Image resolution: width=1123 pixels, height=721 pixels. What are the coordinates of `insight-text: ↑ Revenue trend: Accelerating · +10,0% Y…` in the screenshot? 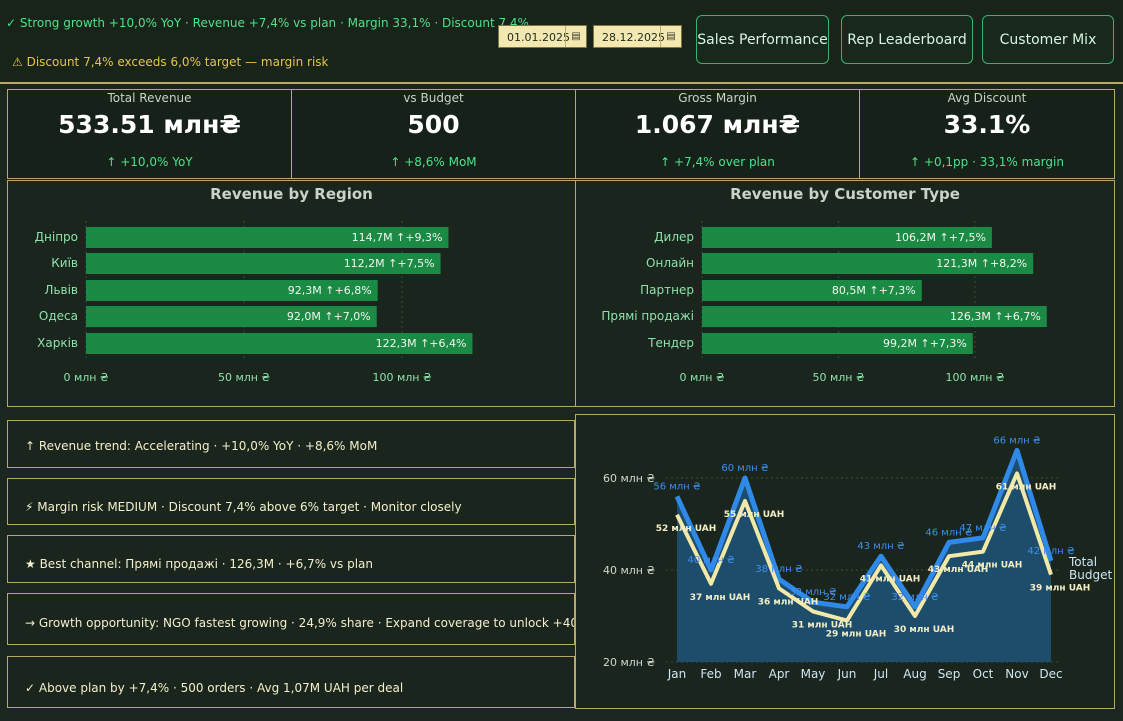 It's located at (201, 446).